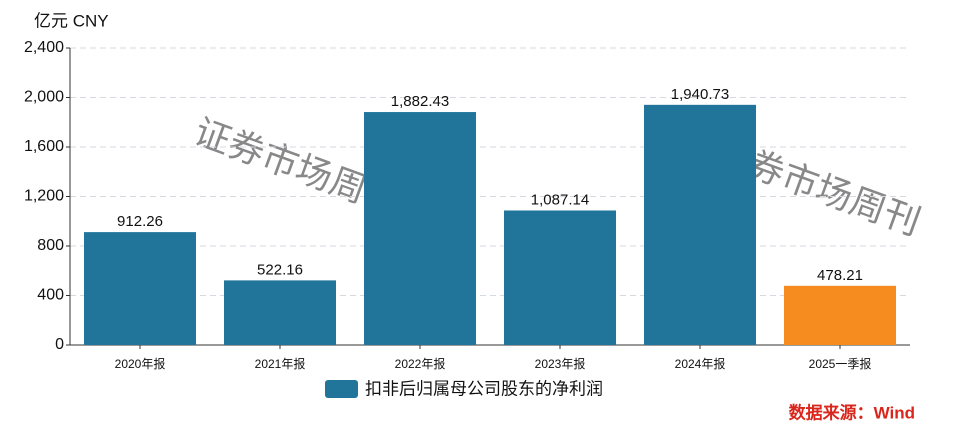 The image size is (964, 432). What do you see at coordinates (44, 196) in the screenshot?
I see `y-tick-label: 1,200` at bounding box center [44, 196].